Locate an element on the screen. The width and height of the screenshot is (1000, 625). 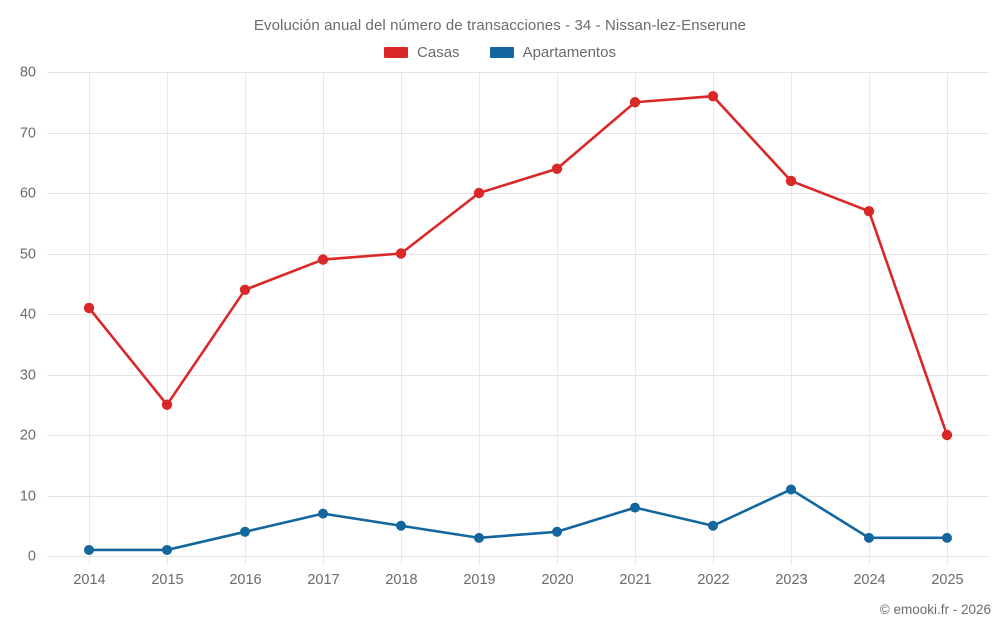
x-axis-tick-label: 2023 is located at coordinates (791, 580).